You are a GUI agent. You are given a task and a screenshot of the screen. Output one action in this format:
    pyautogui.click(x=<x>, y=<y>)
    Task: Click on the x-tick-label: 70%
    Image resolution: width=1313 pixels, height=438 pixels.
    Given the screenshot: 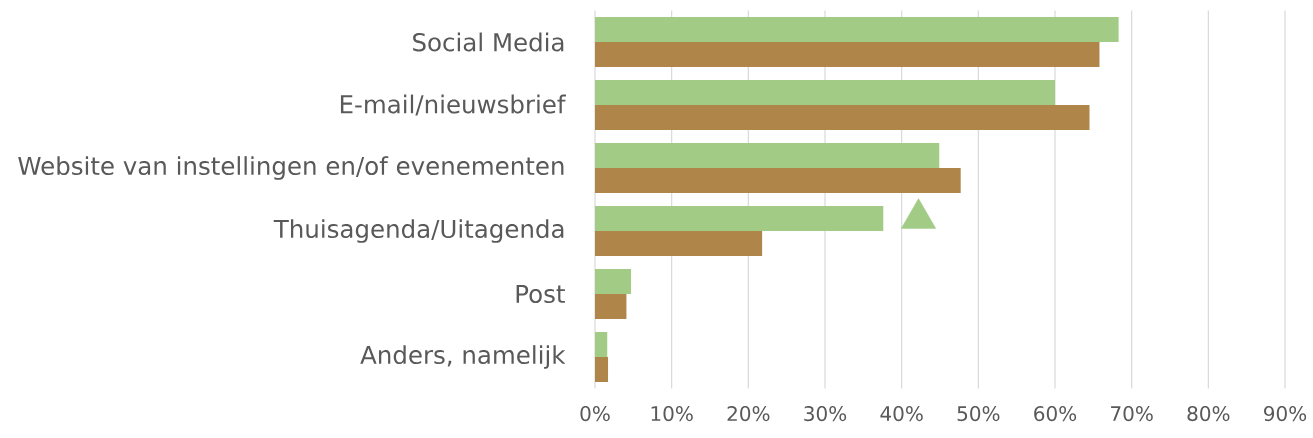 What is the action you would take?
    pyautogui.click(x=1132, y=414)
    